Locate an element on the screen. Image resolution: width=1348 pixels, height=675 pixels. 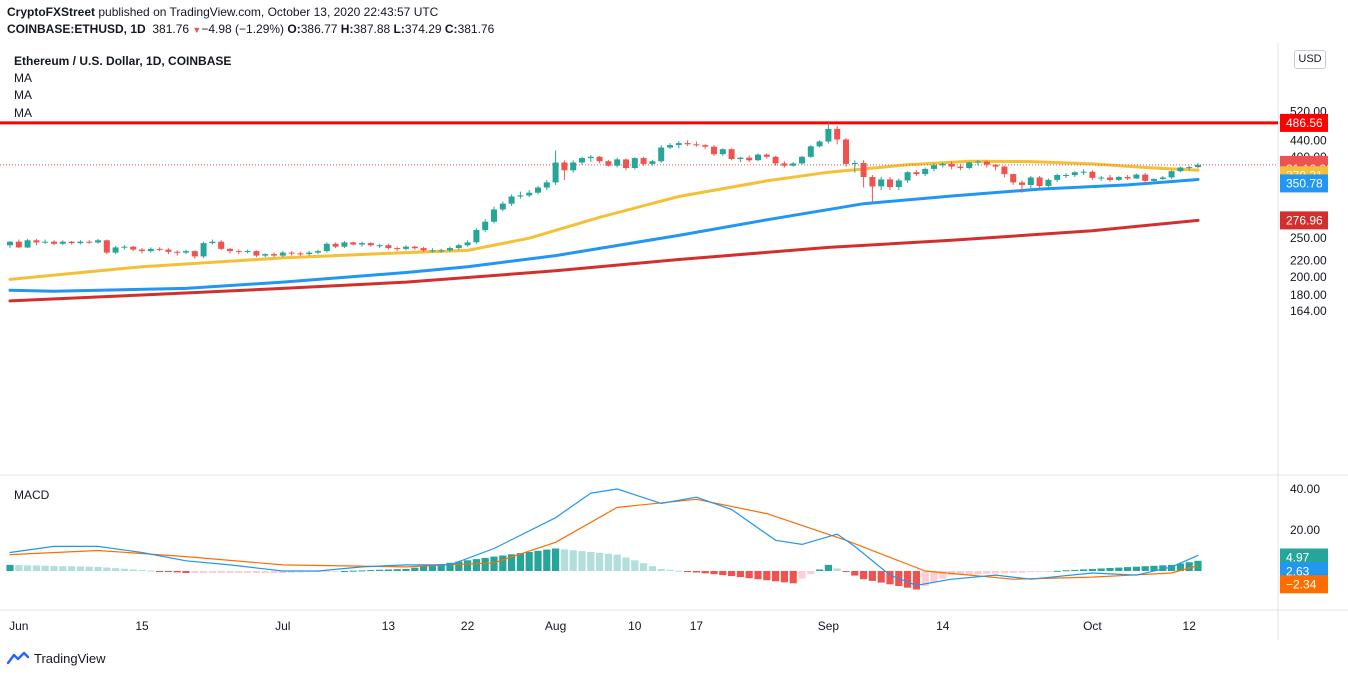
currency-button: USD is located at coordinates (1310, 59).